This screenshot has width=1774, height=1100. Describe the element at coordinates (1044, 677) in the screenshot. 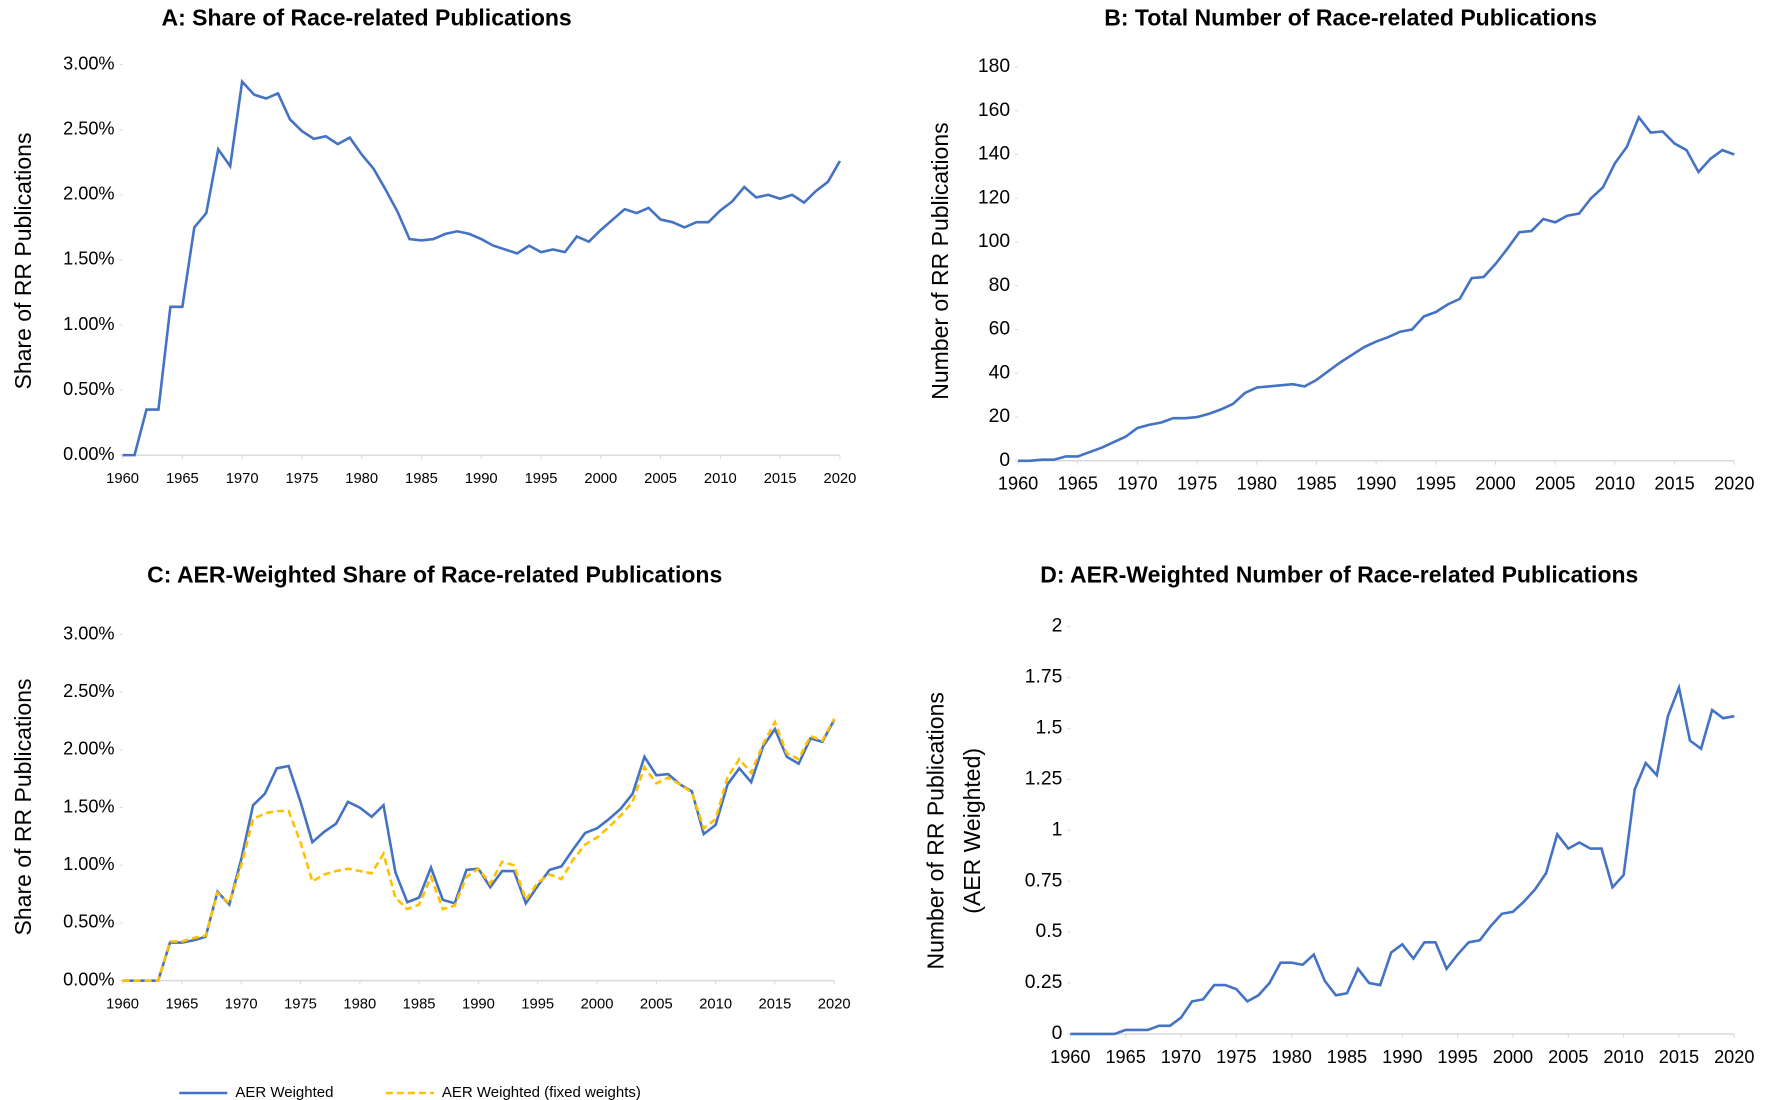

I see `y-tick-label: 1.75` at that location.